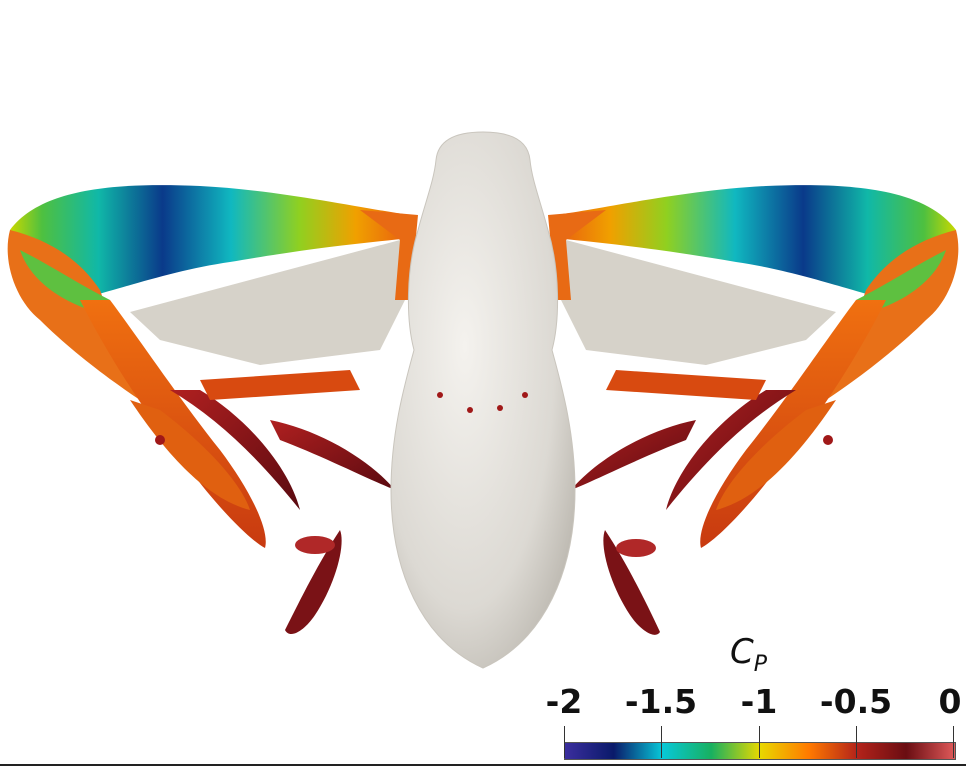  I want to click on pressure-coefficient-colorbar: CP -2 -1.5 -1 -0.5 0, so click(751, 695).